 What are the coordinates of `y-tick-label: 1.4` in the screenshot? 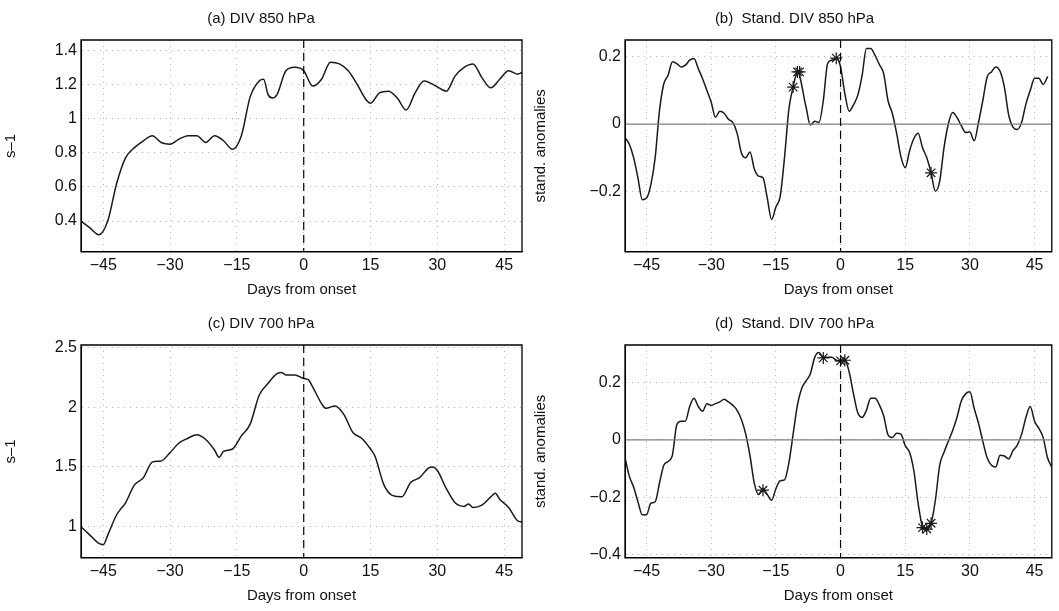 It's located at (66, 49).